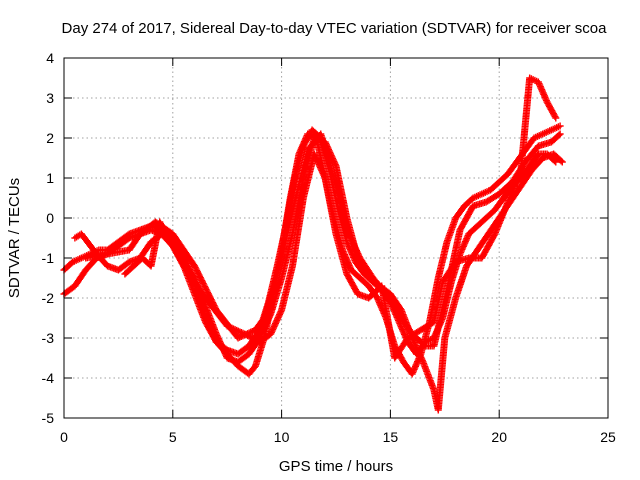 This screenshot has height=480, width=640. I want to click on x-tick-label: 5, so click(173, 437).